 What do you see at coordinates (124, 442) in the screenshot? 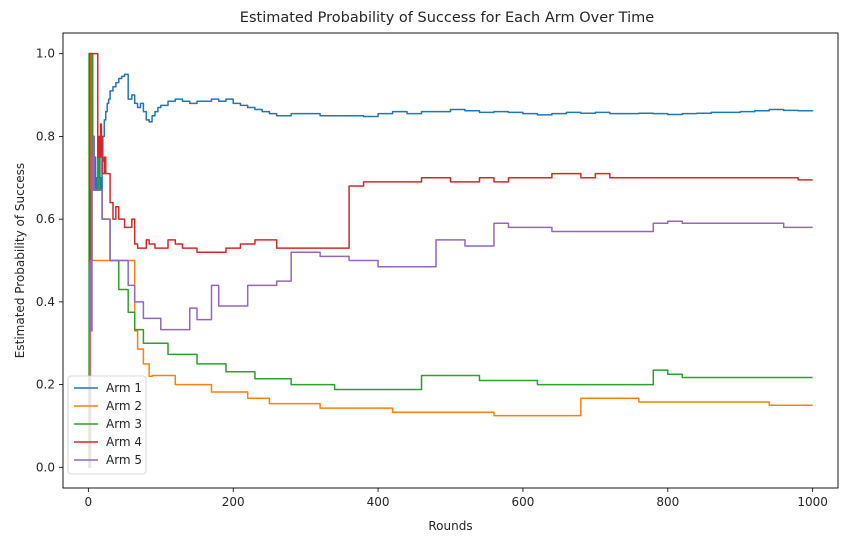
I see `legend-label-arm-4: Arm 4` at bounding box center [124, 442].